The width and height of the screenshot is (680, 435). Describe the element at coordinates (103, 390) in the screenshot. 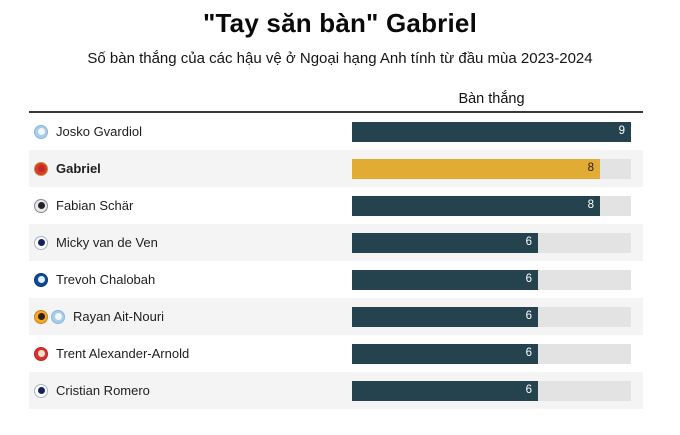

I see `player-name: Cristian Romero` at that location.